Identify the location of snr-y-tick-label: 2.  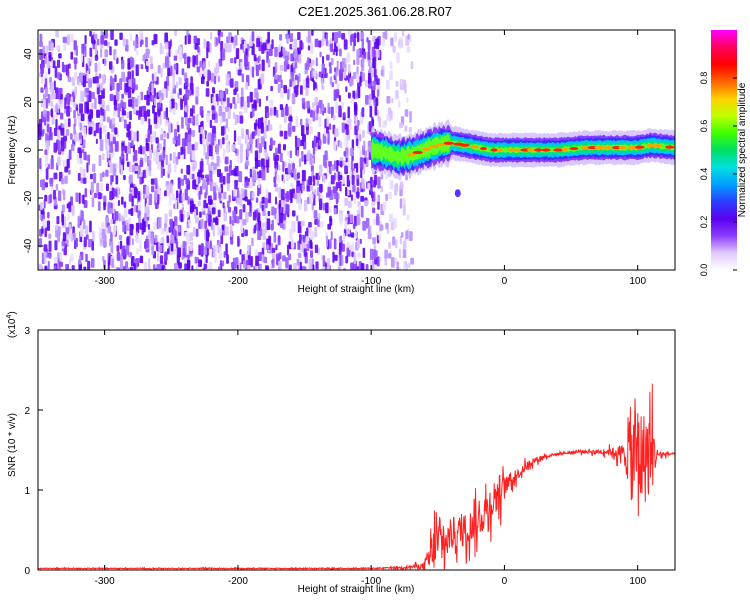
(27, 411).